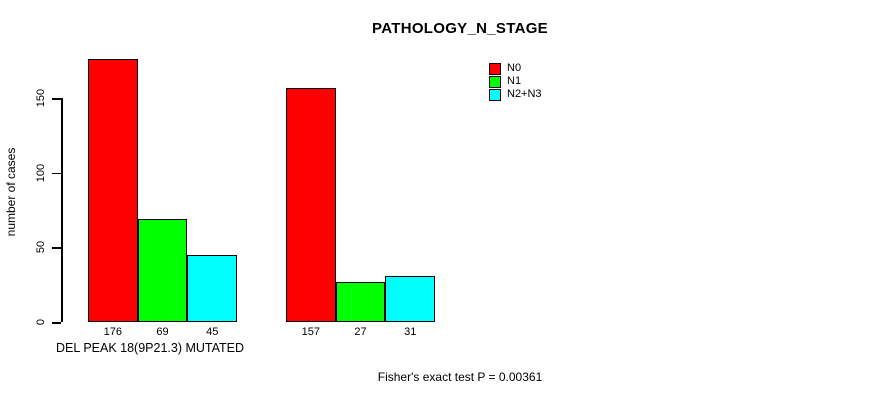 The height and width of the screenshot is (400, 890). Describe the element at coordinates (212, 332) in the screenshot. I see `bar-value-label: 45` at that location.